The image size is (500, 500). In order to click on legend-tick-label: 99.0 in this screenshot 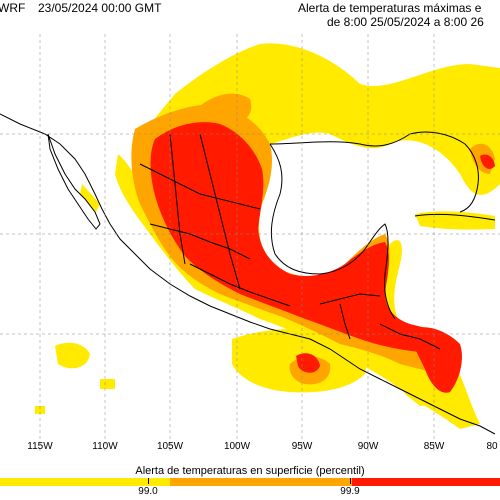, I will do `click(148, 491)`.